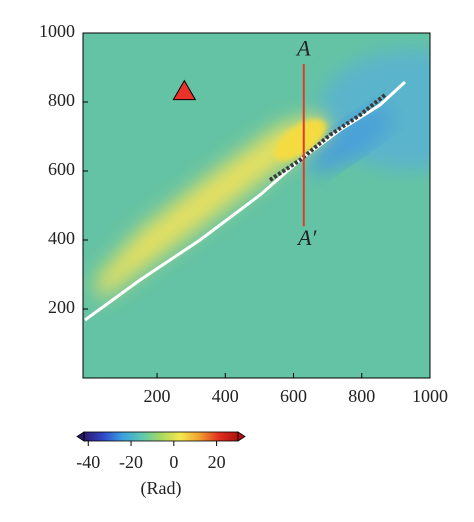 This screenshot has height=522, width=474. Describe the element at coordinates (361, 396) in the screenshot. I see `x-tick-label: 800` at that location.